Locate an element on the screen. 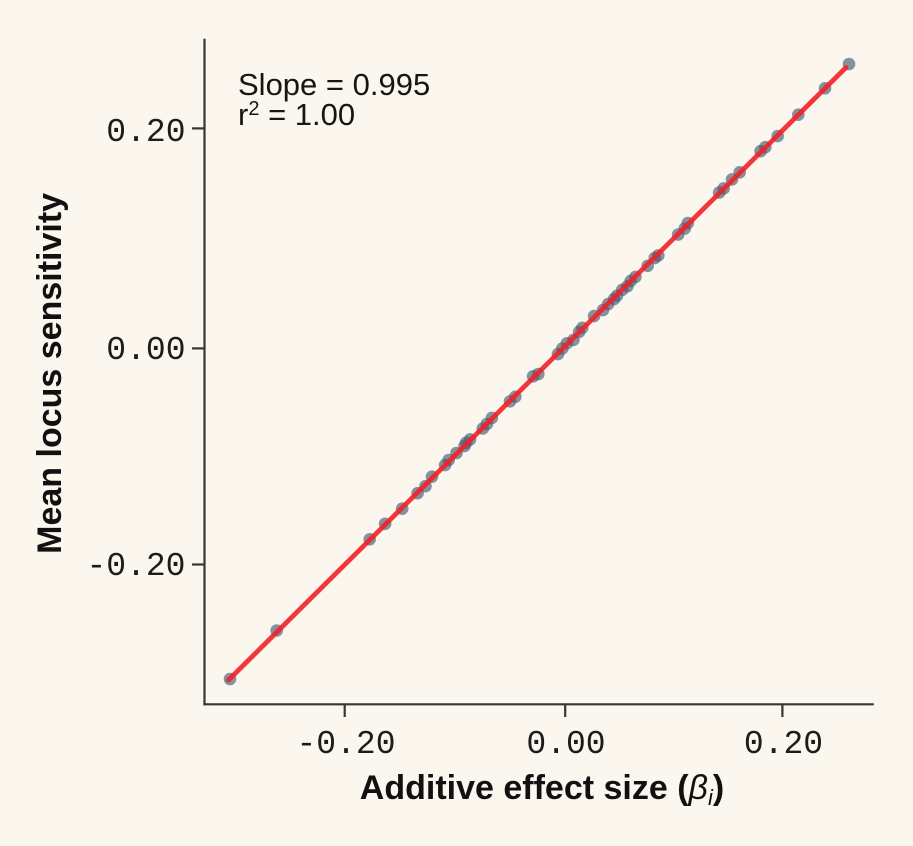  svg-text: Mean locus sensitivity is located at coordinates (50, 373).